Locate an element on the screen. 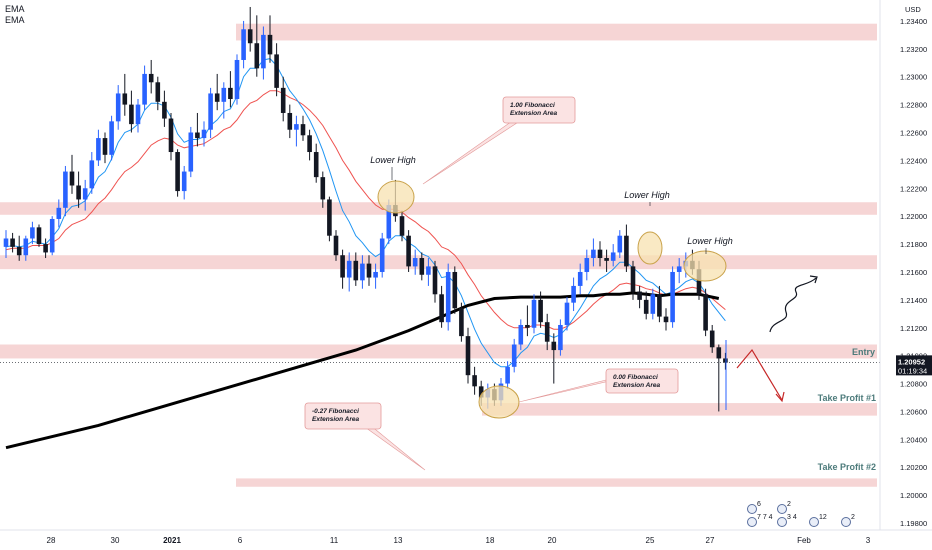 Image resolution: width=932 pixels, height=550 pixels. indicator-legend: EMA EMA is located at coordinates (15, 15).